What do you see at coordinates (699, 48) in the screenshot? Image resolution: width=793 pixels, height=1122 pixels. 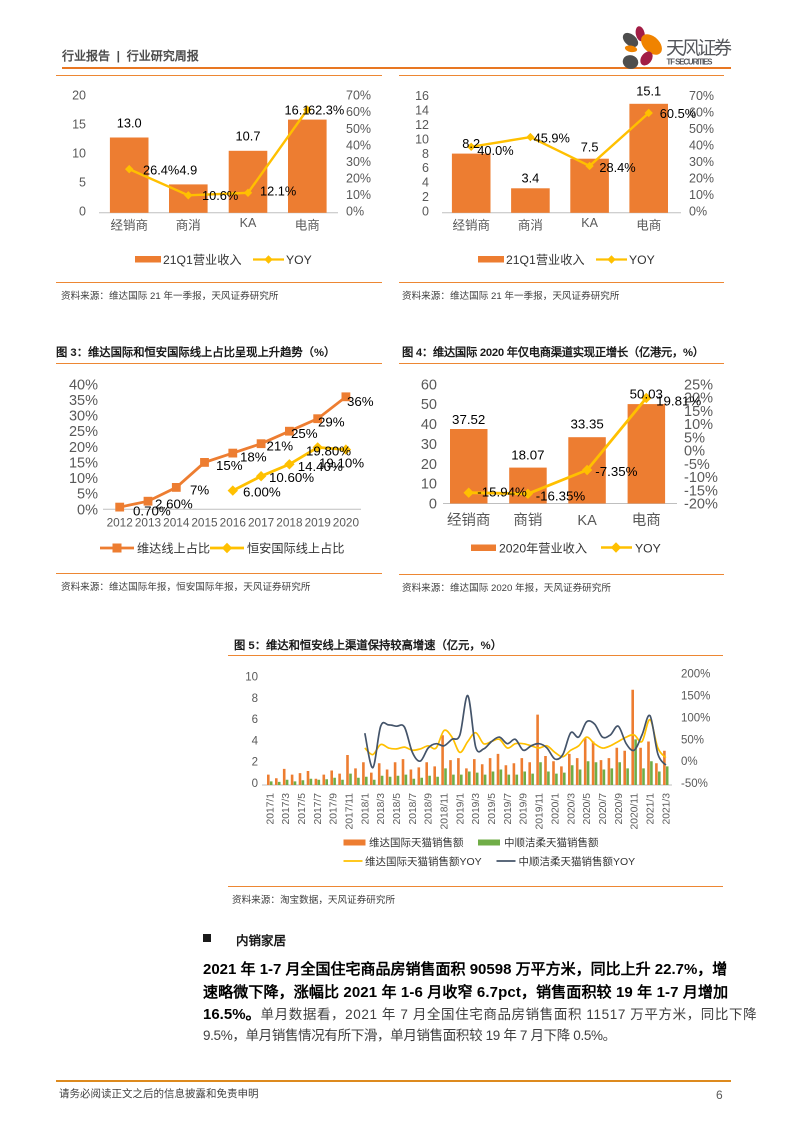 I see `svg-text: 天风证券` at bounding box center [699, 48].